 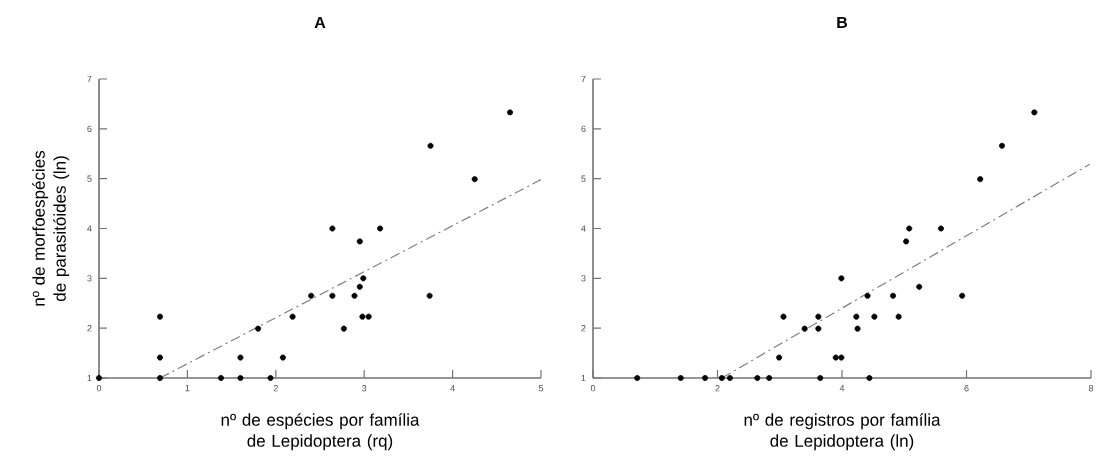 What do you see at coordinates (541, 388) in the screenshot?
I see `x-tick-label: 5` at bounding box center [541, 388].